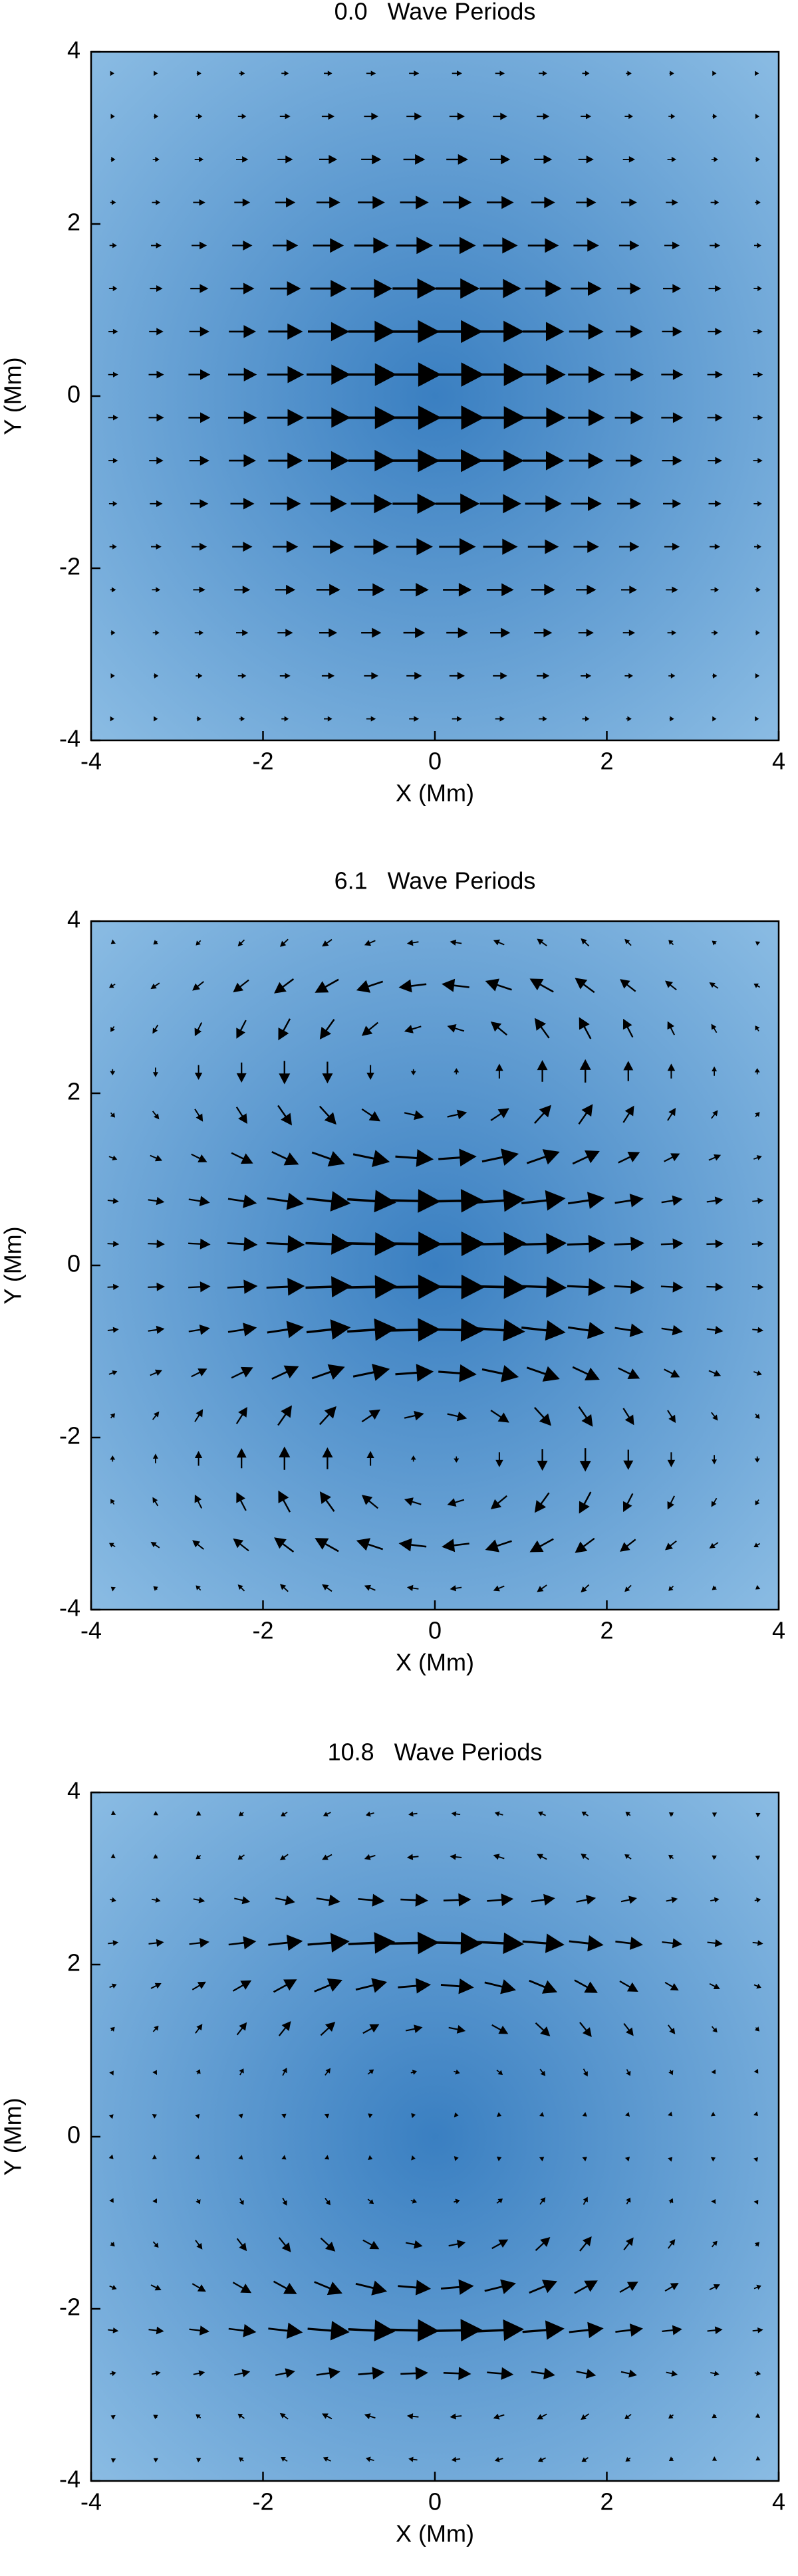 This screenshot has width=798, height=2576. What do you see at coordinates (435, 793) in the screenshot?
I see `x-axis-label: X (Mm)` at bounding box center [435, 793].